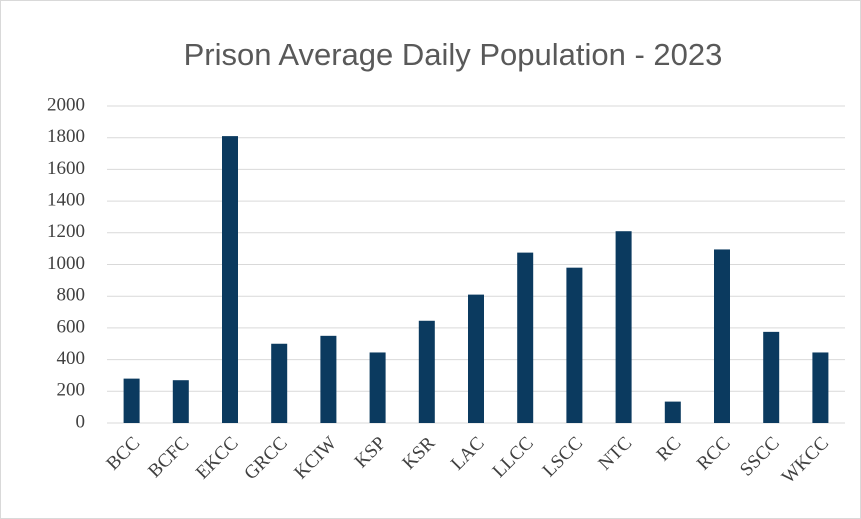 The image size is (861, 519). What do you see at coordinates (66, 136) in the screenshot?
I see `y-tick-label: 1800` at bounding box center [66, 136].